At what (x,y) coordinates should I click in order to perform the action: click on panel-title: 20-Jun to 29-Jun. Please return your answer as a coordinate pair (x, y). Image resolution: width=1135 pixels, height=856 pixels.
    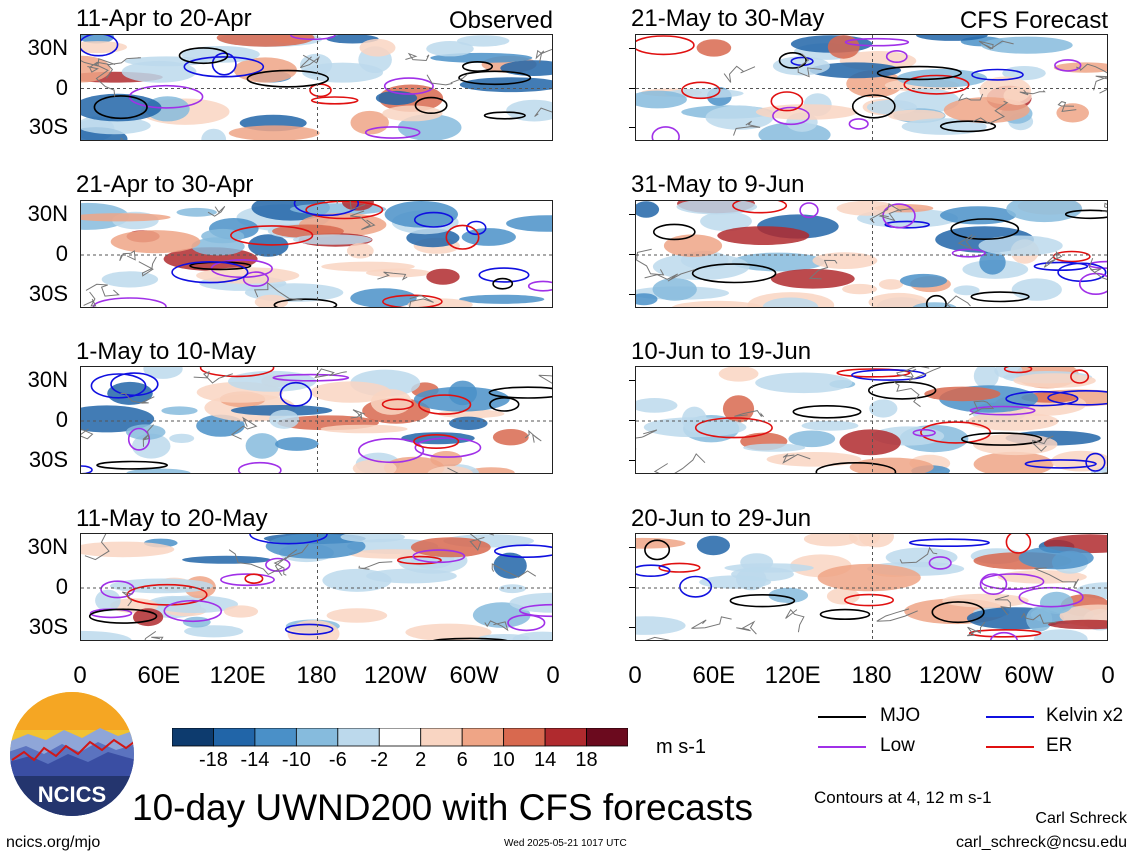
    Looking at the image, I should click on (721, 518).